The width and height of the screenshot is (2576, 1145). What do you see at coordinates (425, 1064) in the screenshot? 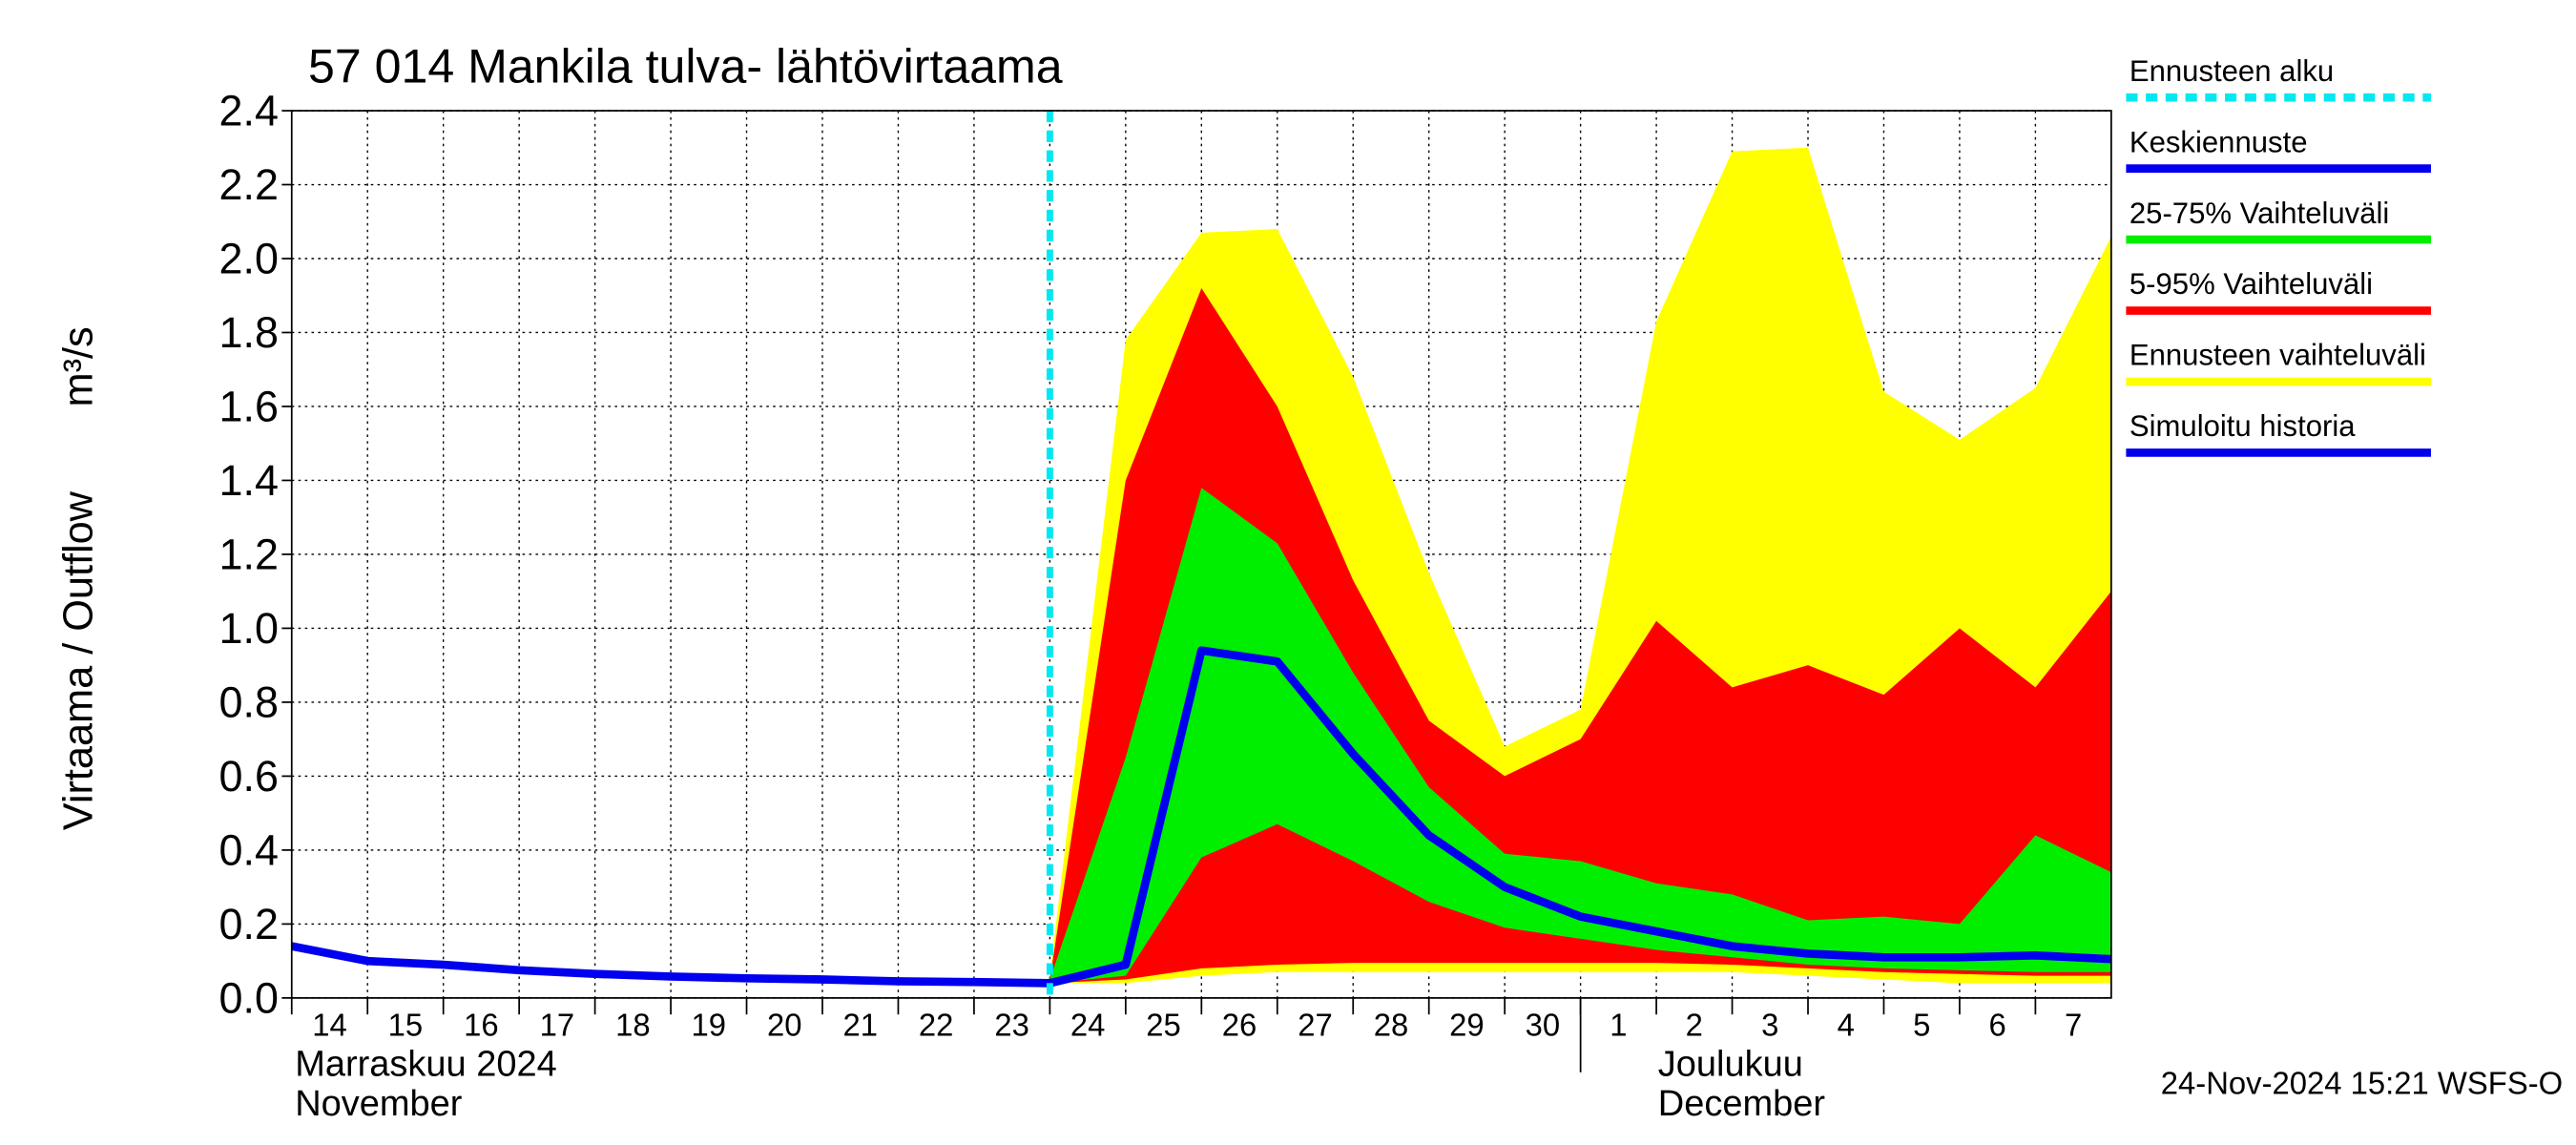
I see `month-label: Marraskuu 2024` at bounding box center [425, 1064].